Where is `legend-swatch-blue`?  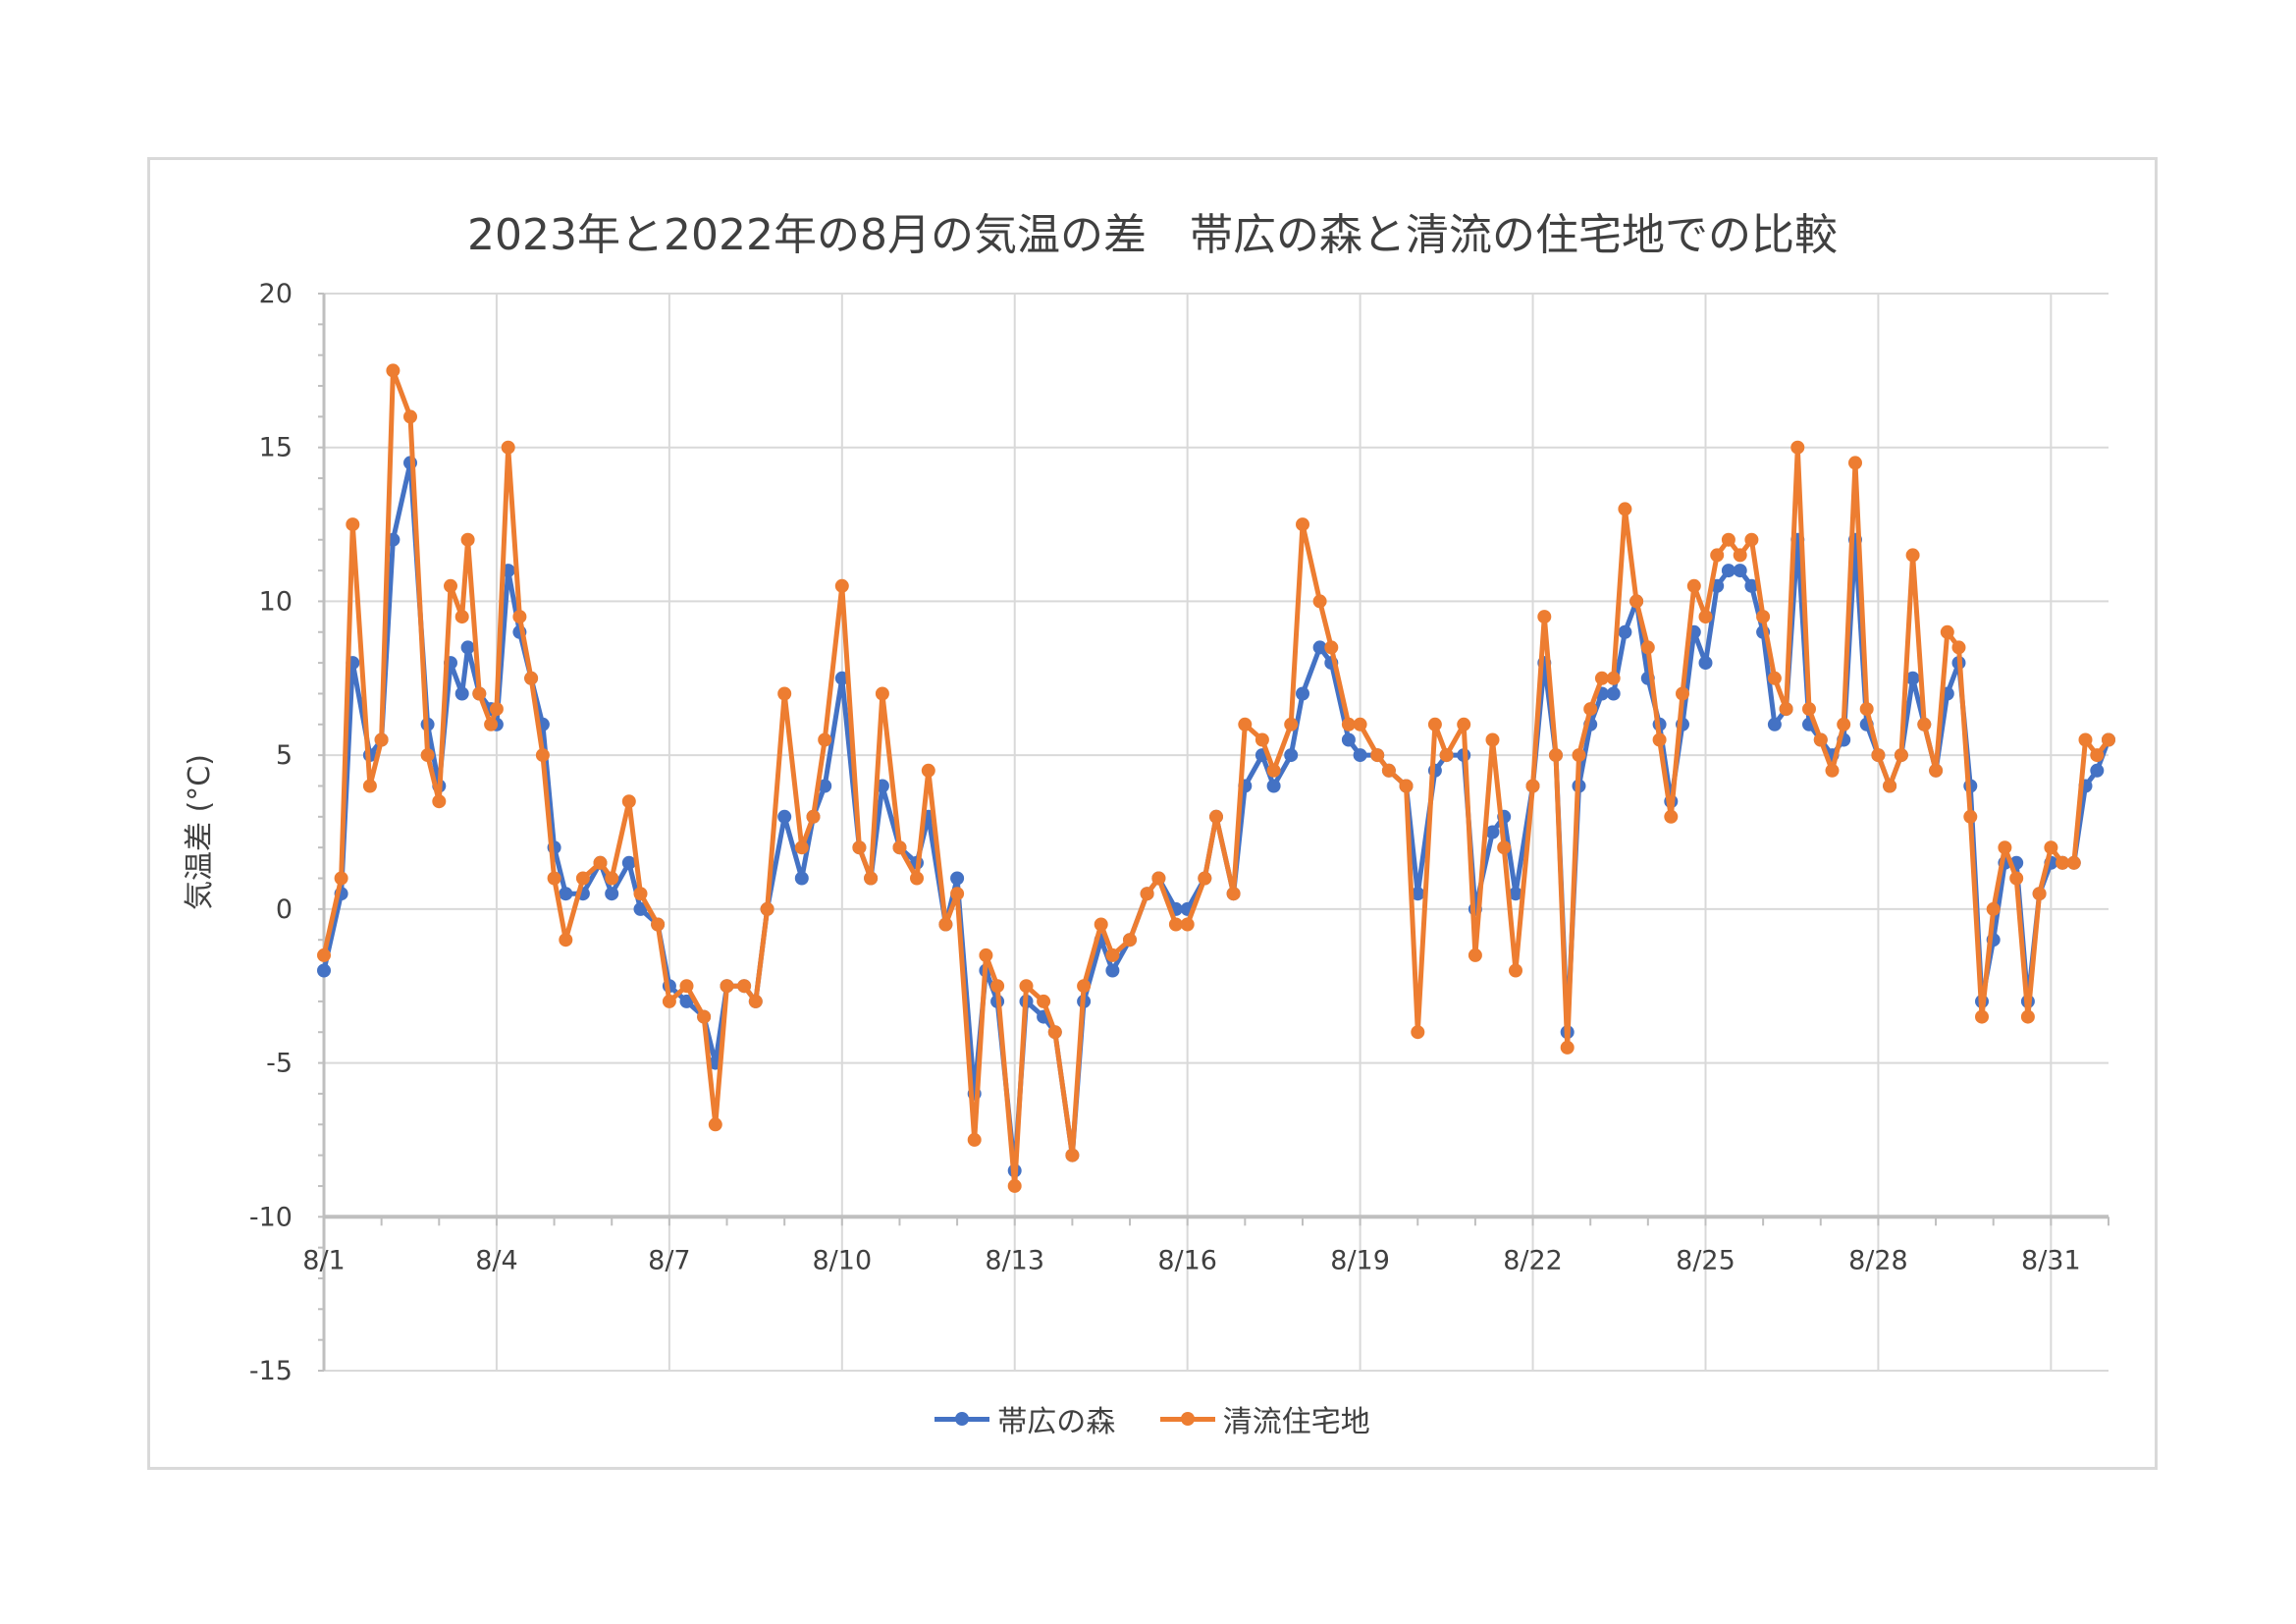 legend-swatch-blue is located at coordinates (962, 1419).